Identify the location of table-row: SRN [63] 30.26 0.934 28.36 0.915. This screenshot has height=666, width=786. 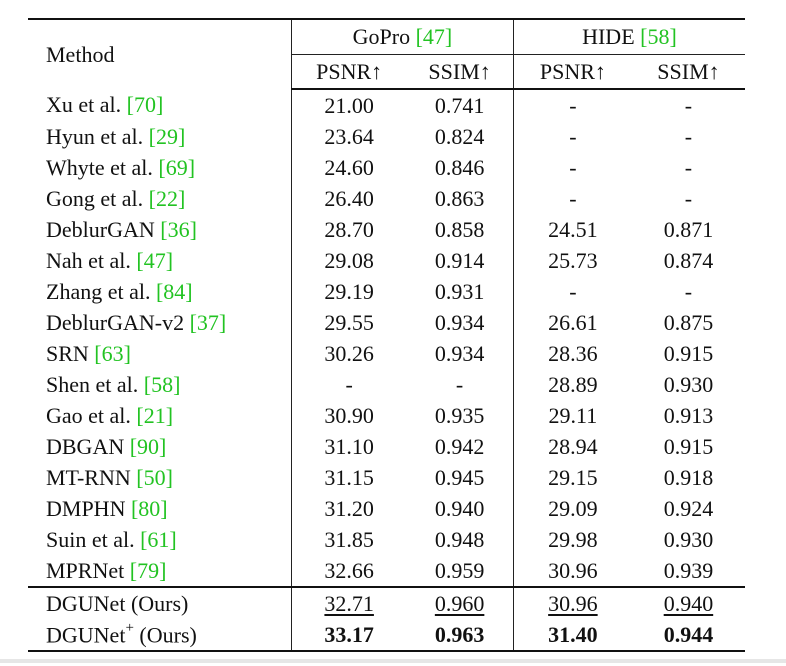
(386, 353).